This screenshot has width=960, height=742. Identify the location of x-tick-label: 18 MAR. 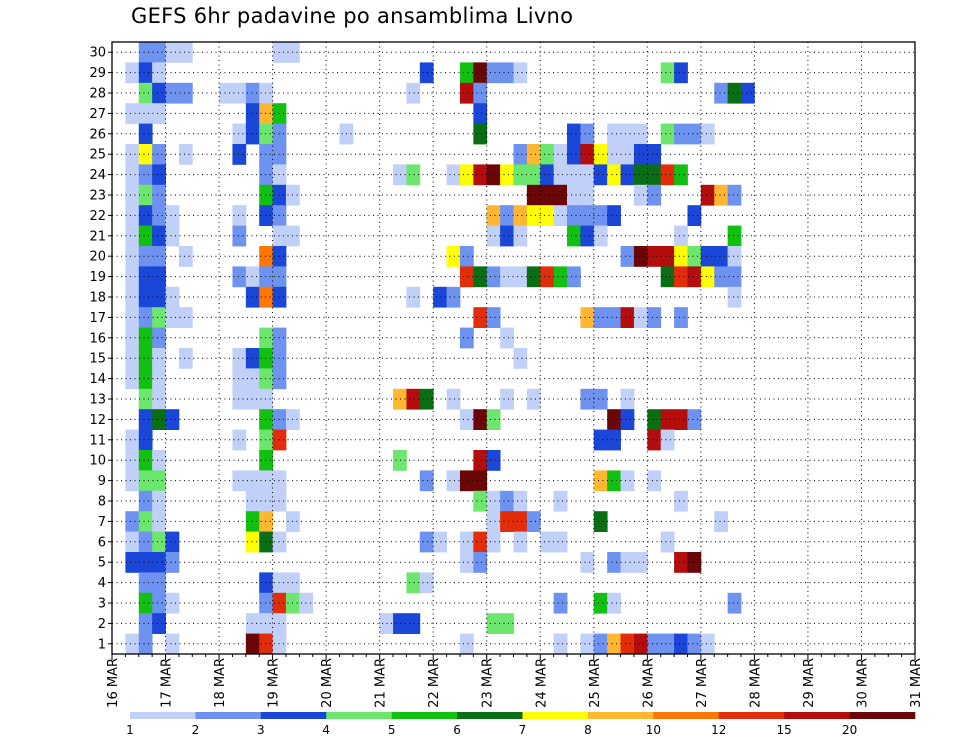
(220, 683).